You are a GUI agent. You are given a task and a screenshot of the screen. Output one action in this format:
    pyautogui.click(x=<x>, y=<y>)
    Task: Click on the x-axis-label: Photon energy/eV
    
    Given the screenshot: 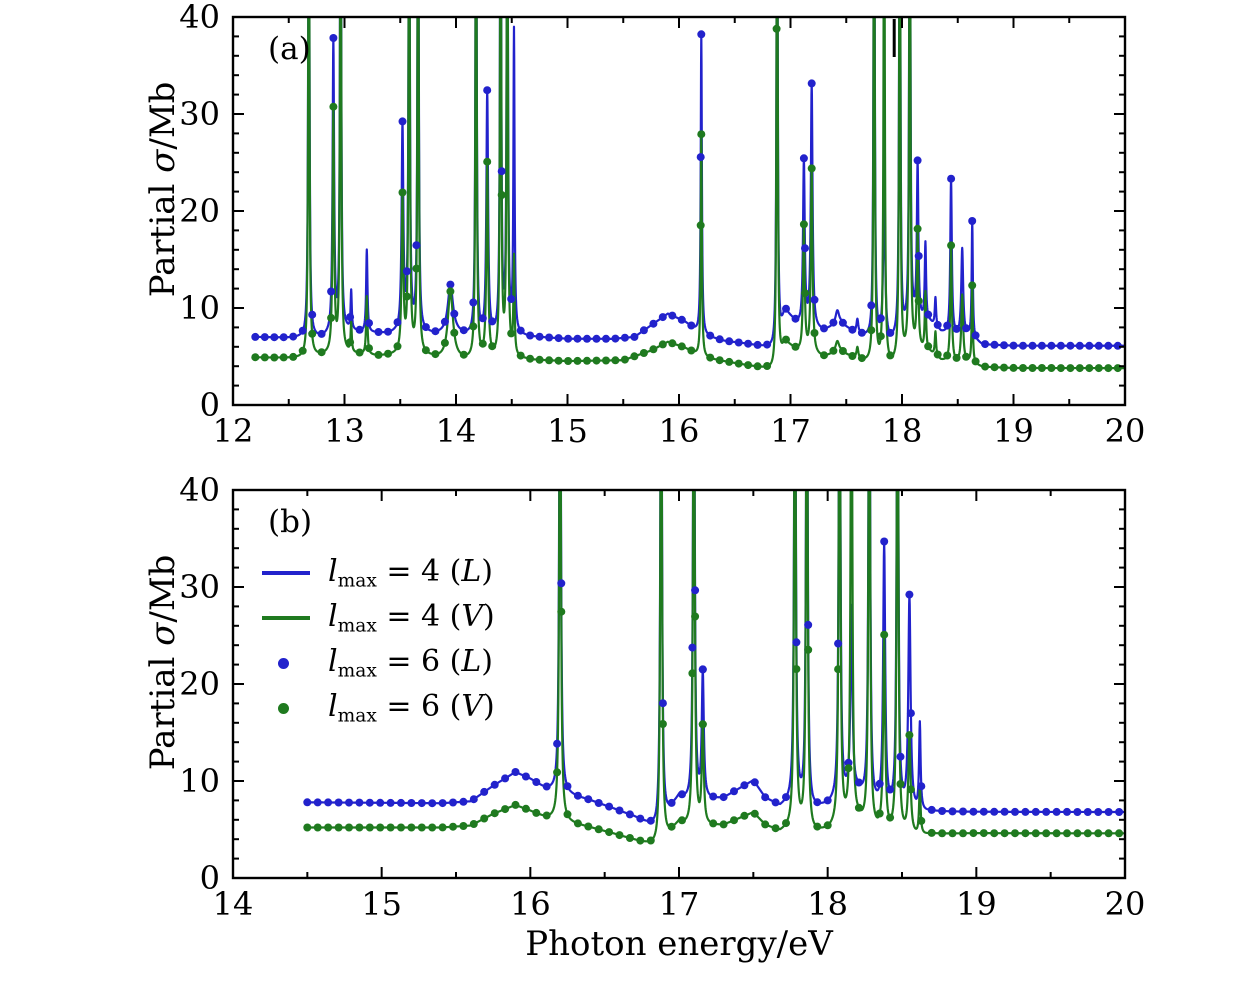 What is the action you would take?
    pyautogui.click(x=679, y=944)
    